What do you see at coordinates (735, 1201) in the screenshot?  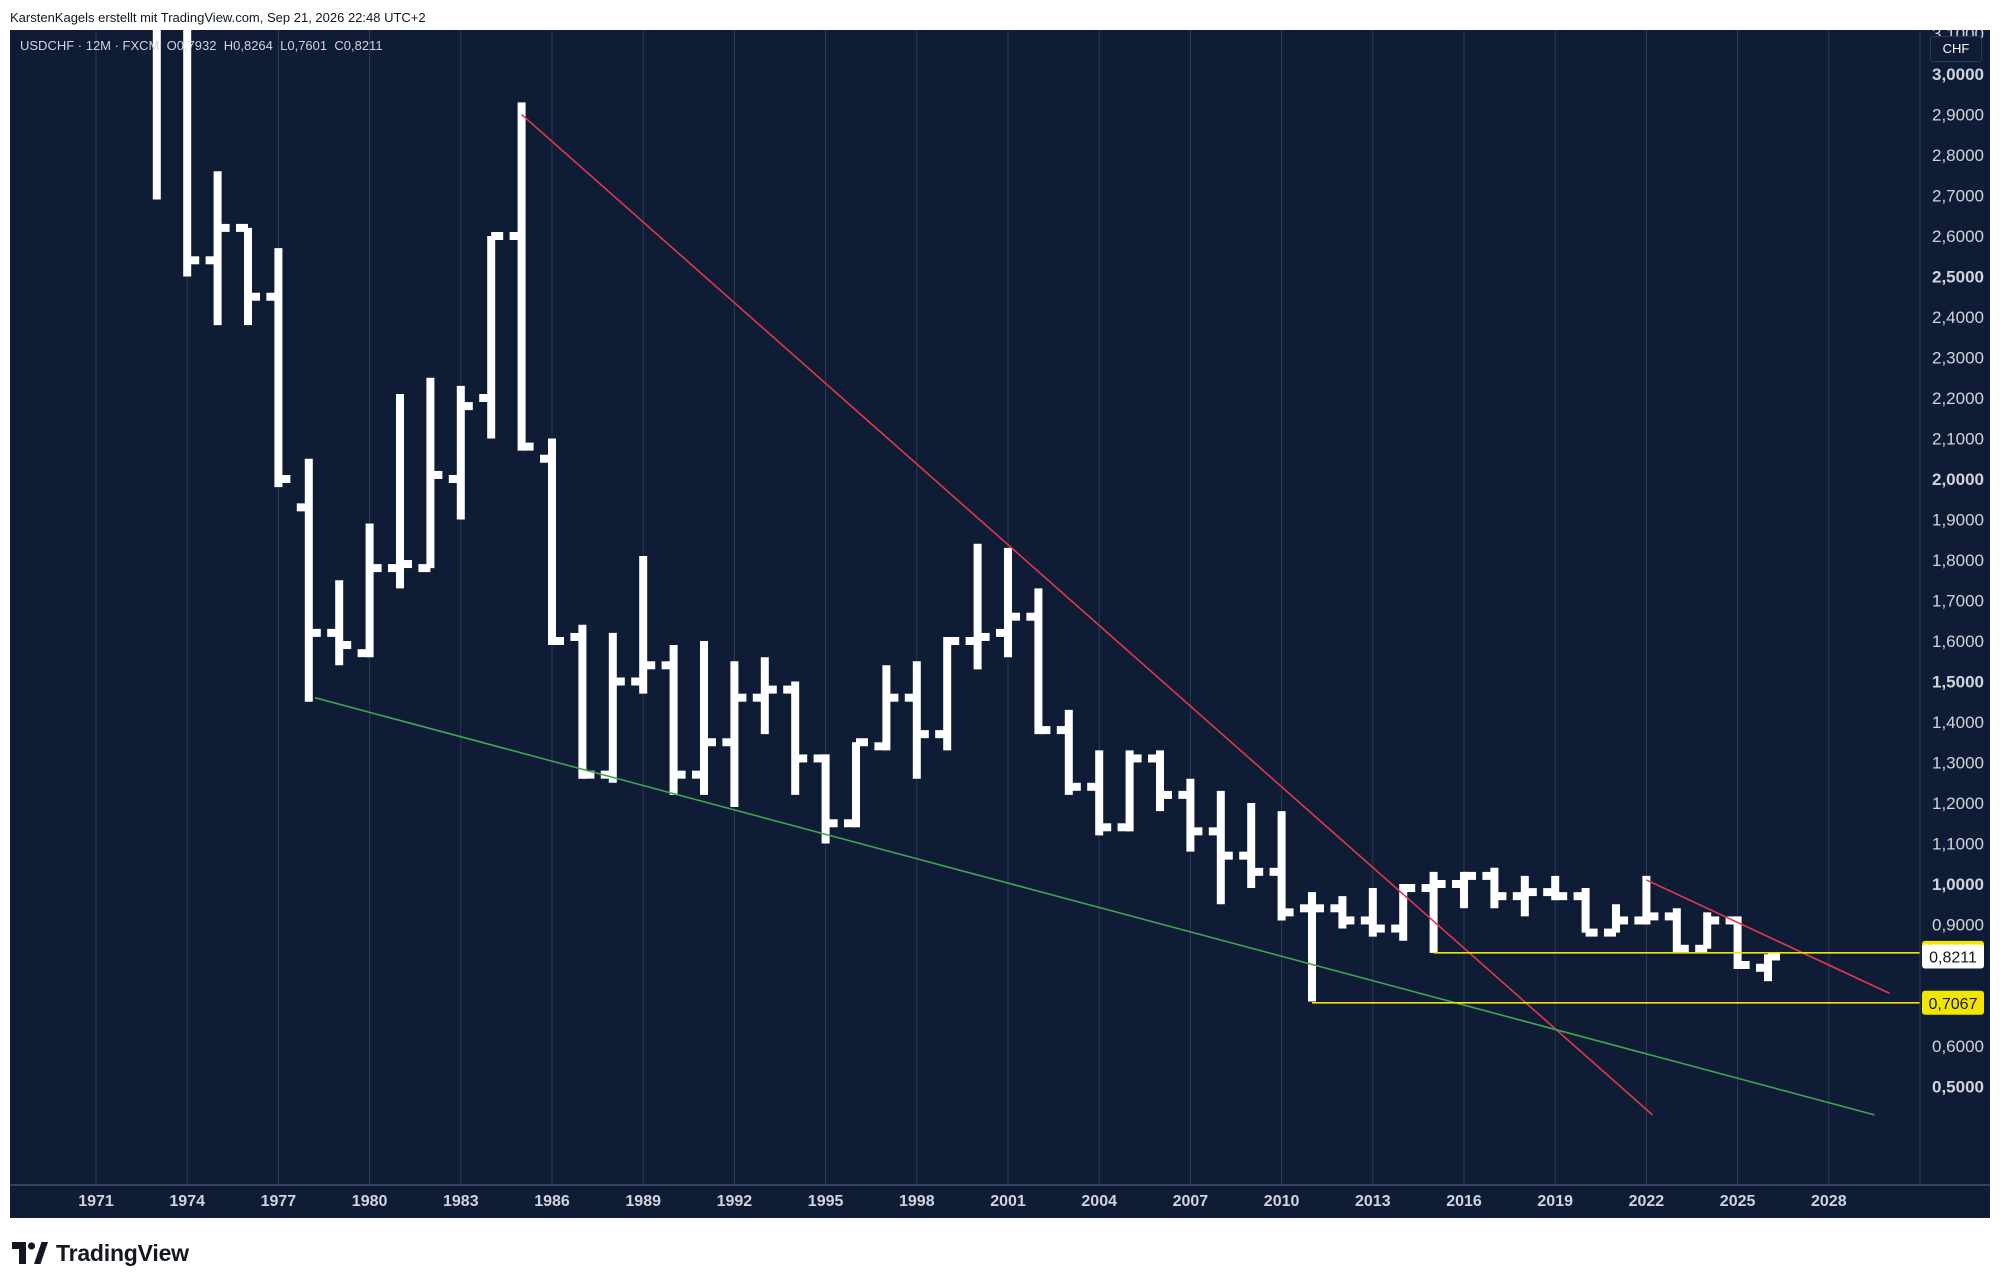 I see `x-tick-1992: 1992` at bounding box center [735, 1201].